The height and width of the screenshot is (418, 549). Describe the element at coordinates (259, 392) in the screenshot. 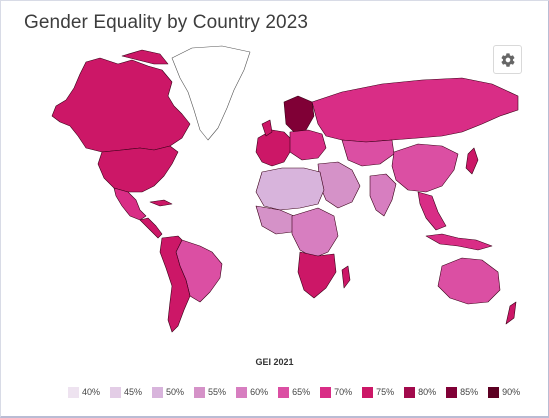

I see `legend-label: 60%` at that location.